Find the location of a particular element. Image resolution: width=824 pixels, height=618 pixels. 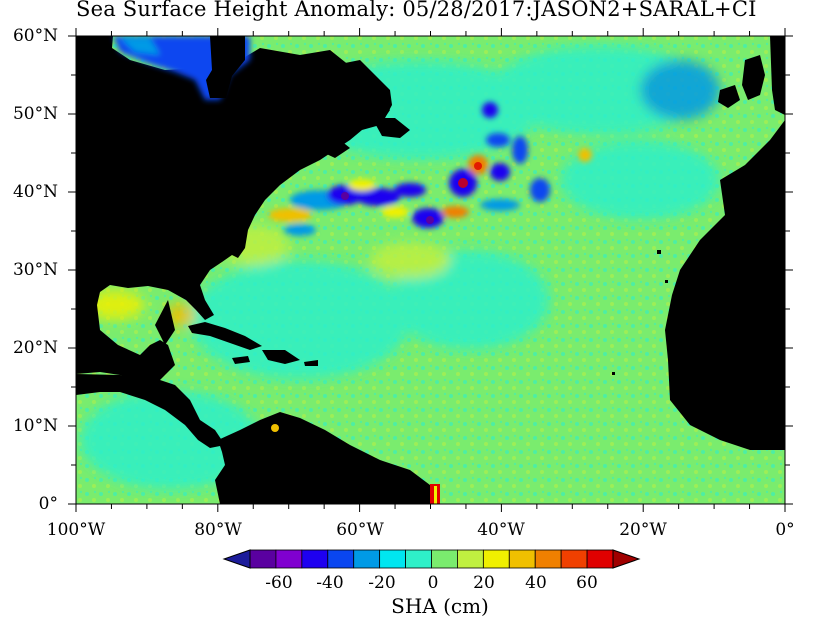

colorbar is located at coordinates (431, 559).